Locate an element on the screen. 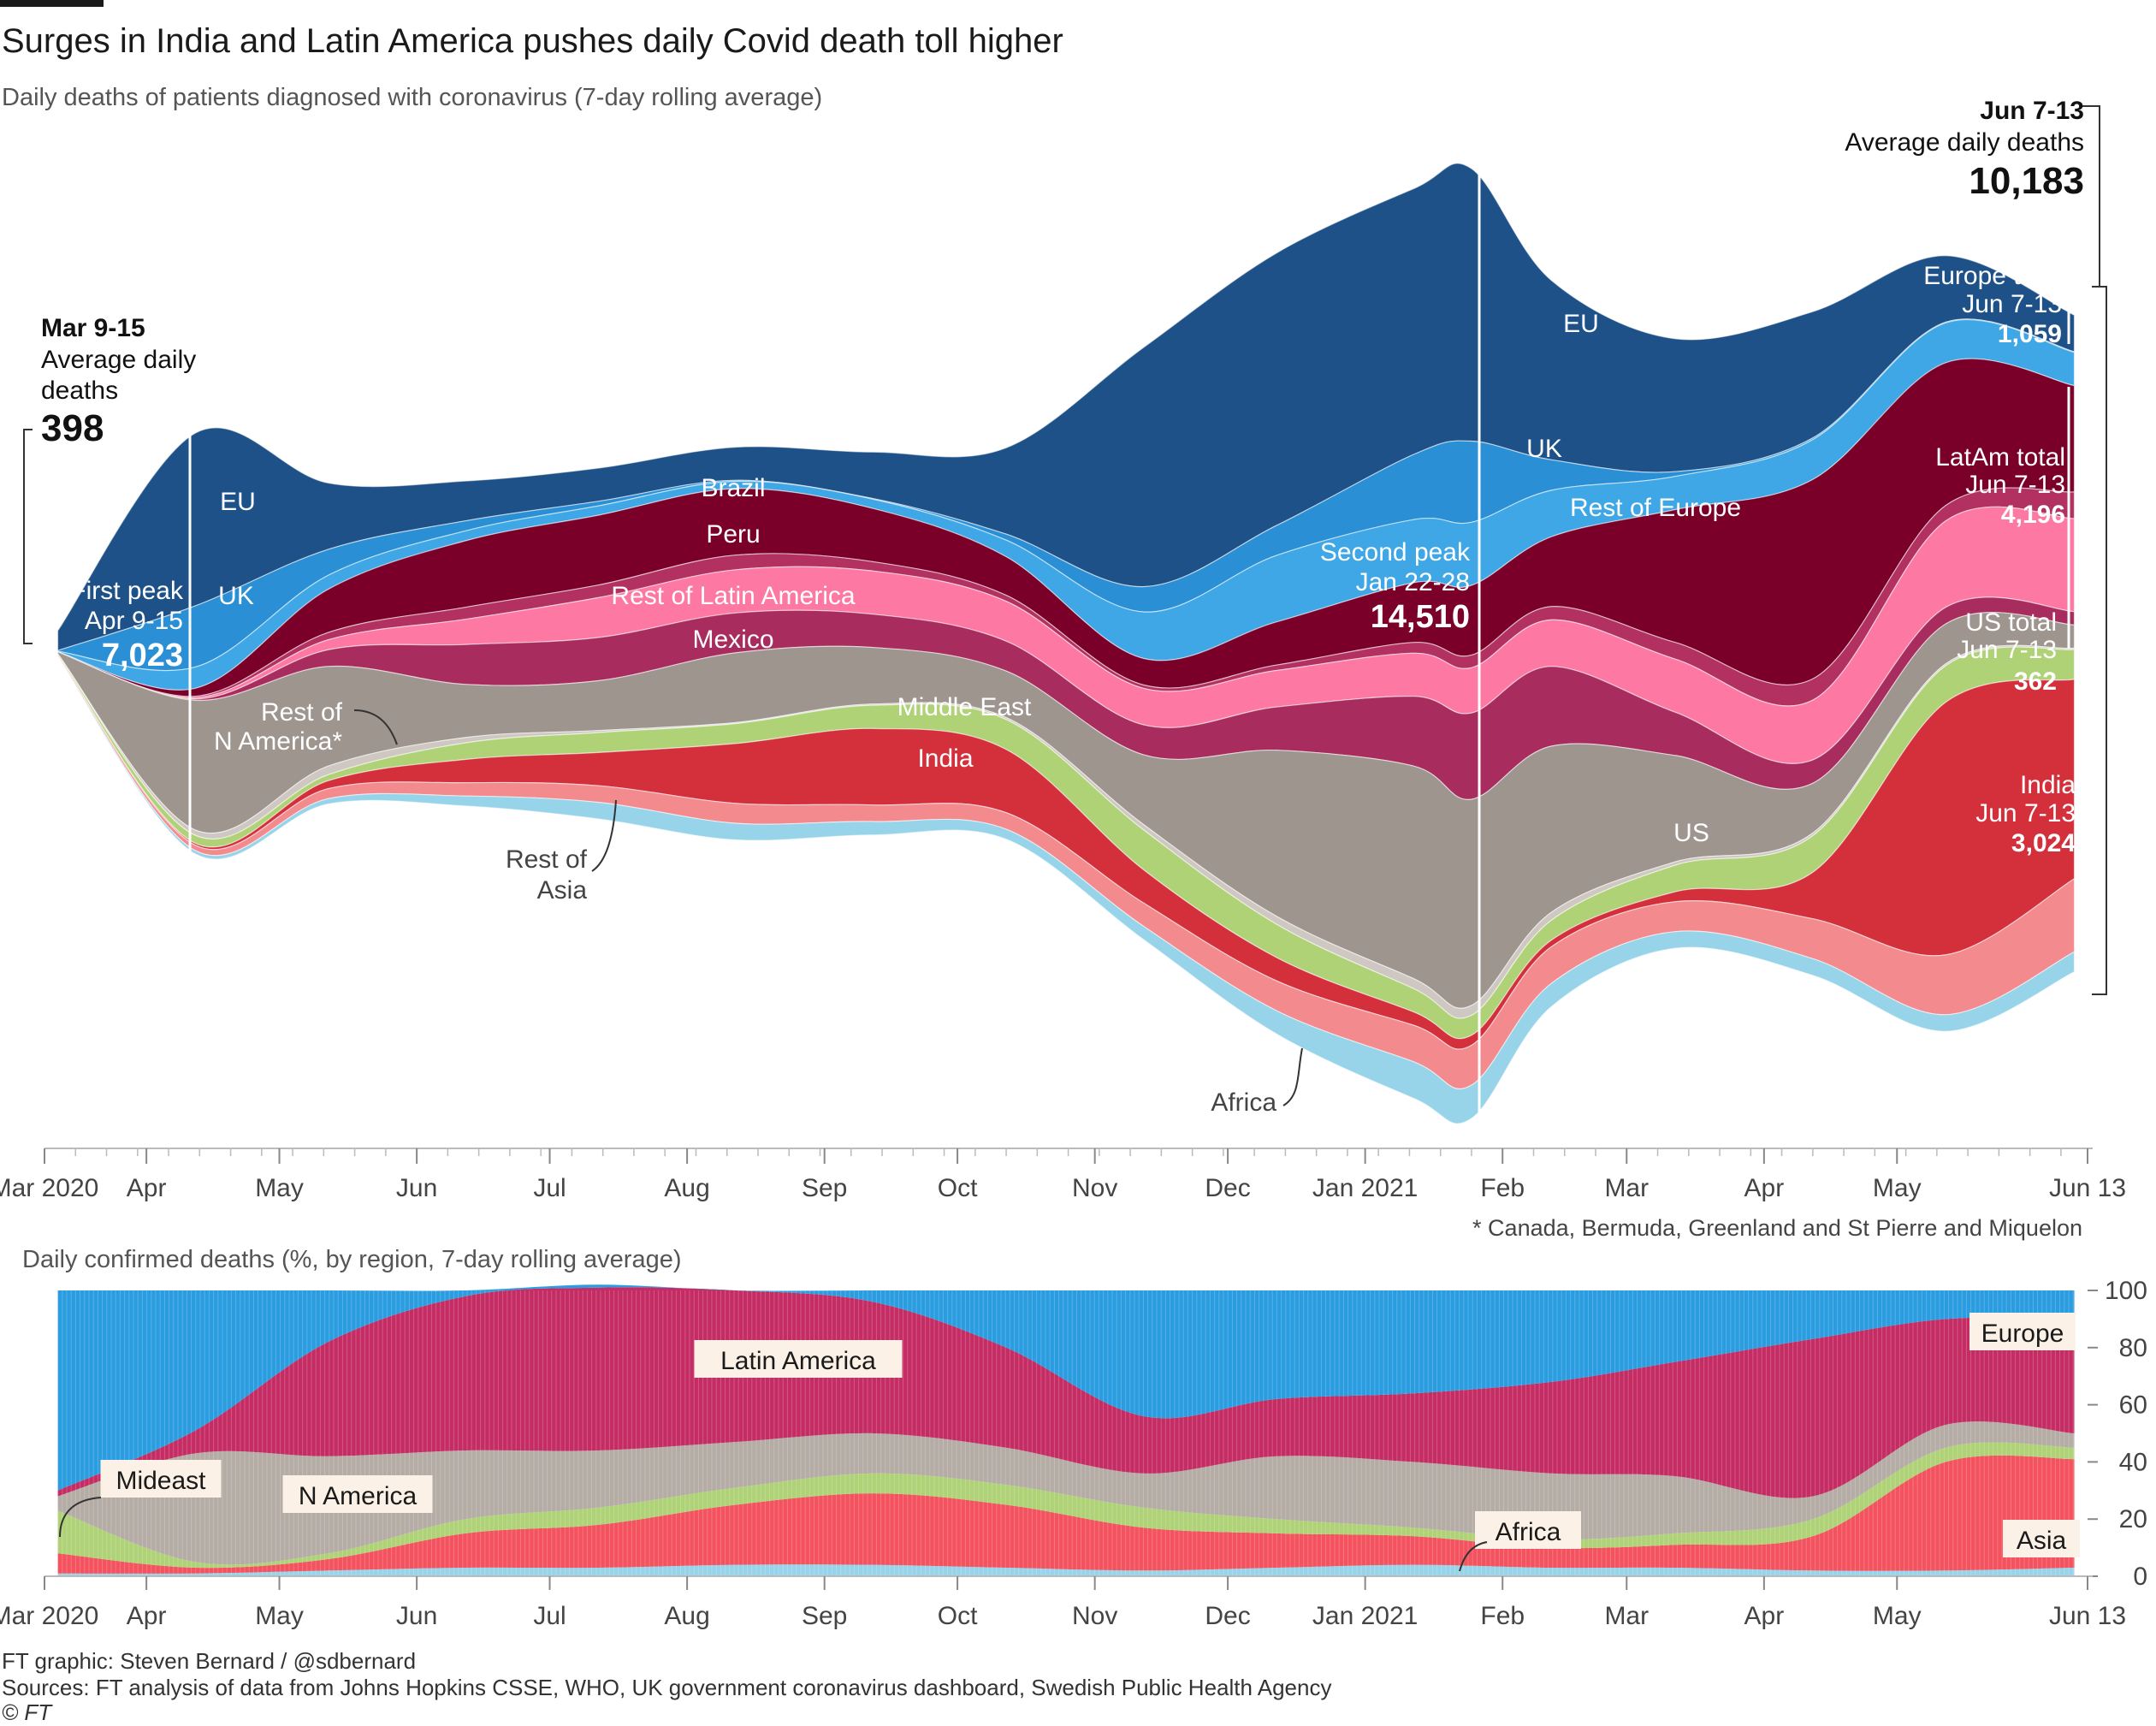  y-tick-label-80: 80 is located at coordinates (2133, 1348).